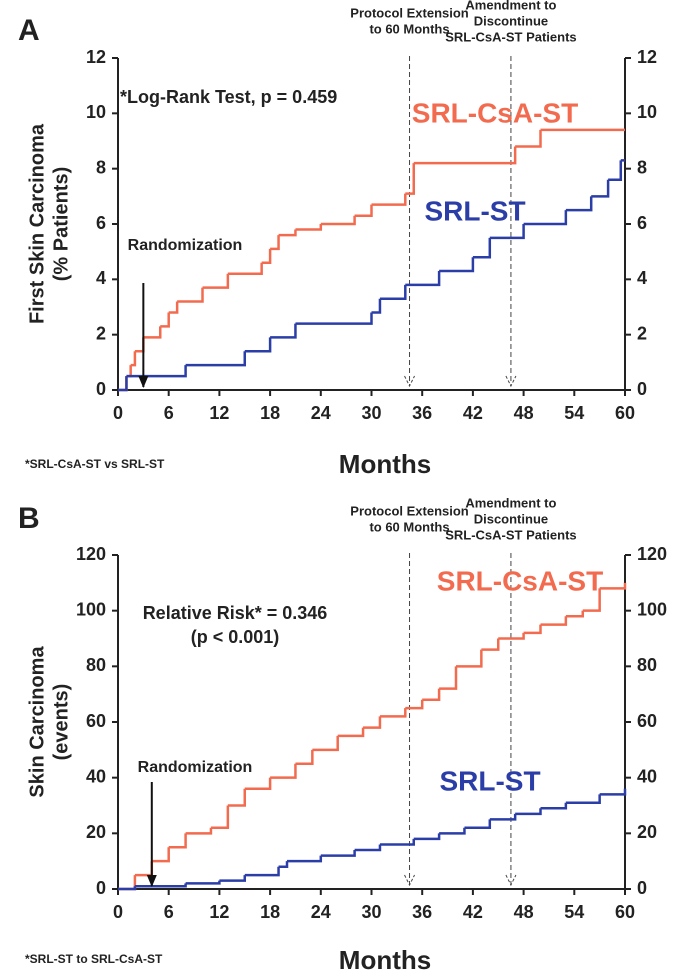 Image resolution: width=700 pixels, height=979 pixels. What do you see at coordinates (101, 223) in the screenshot?
I see `y-tick-label: 6` at bounding box center [101, 223].